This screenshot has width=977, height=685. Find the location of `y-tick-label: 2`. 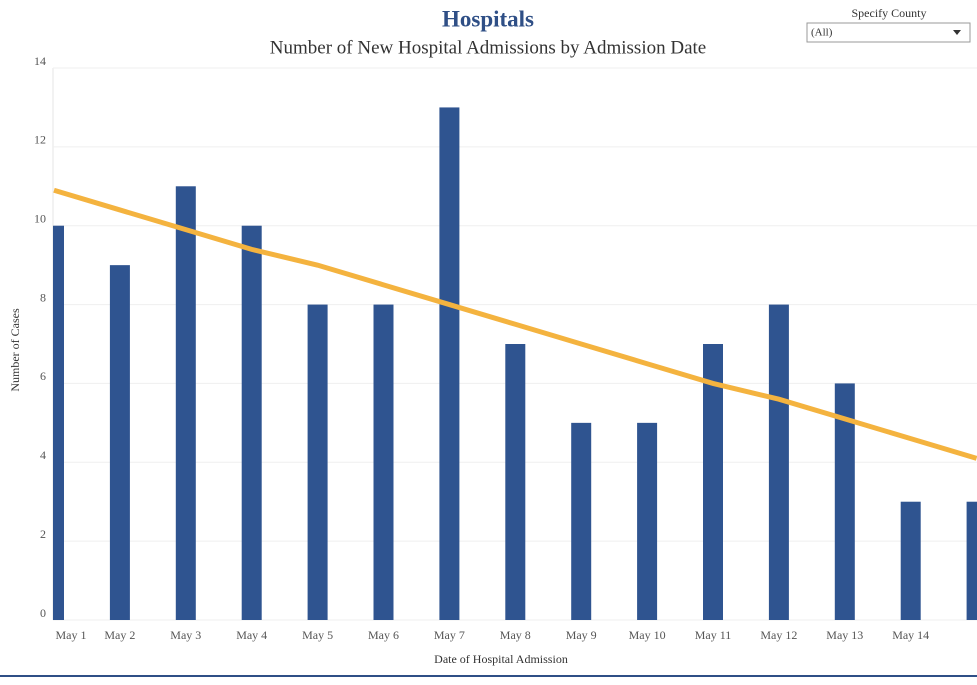

y-tick-label: 2 is located at coordinates (43, 534).